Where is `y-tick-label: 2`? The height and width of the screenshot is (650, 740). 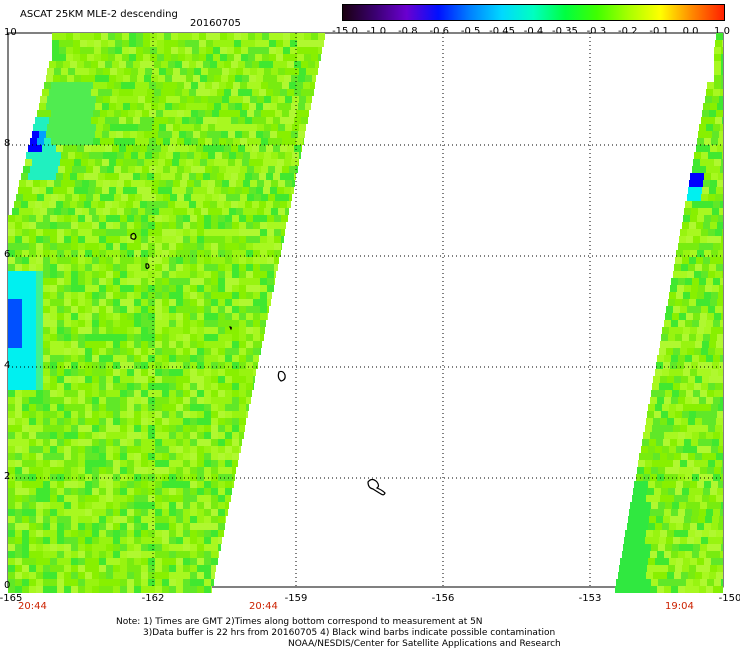 y-tick-label: 2 is located at coordinates (7, 476).